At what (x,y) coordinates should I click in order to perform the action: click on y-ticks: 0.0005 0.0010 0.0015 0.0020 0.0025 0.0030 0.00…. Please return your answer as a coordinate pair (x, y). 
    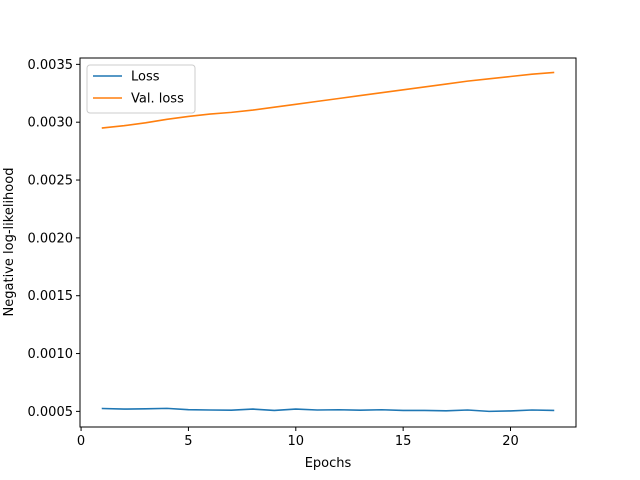
    Looking at the image, I should click on (54, 239).